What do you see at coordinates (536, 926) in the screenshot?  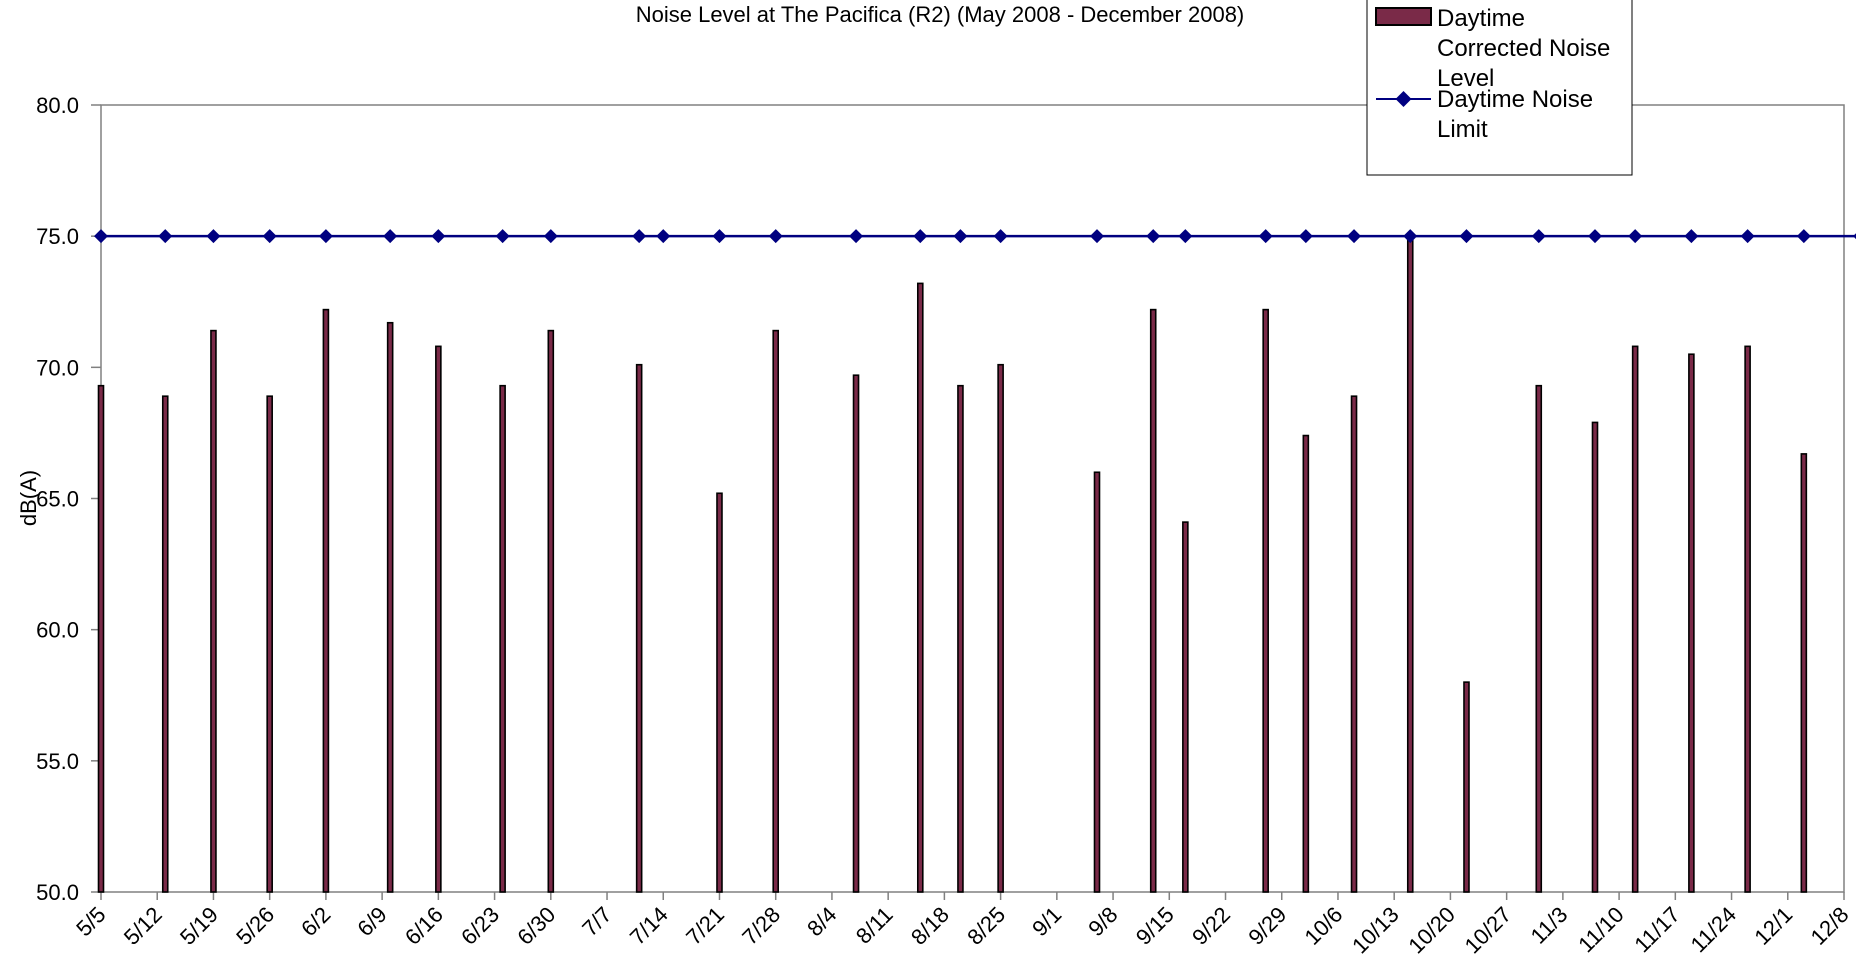 I see `x-tick-label: 6/30` at bounding box center [536, 926].